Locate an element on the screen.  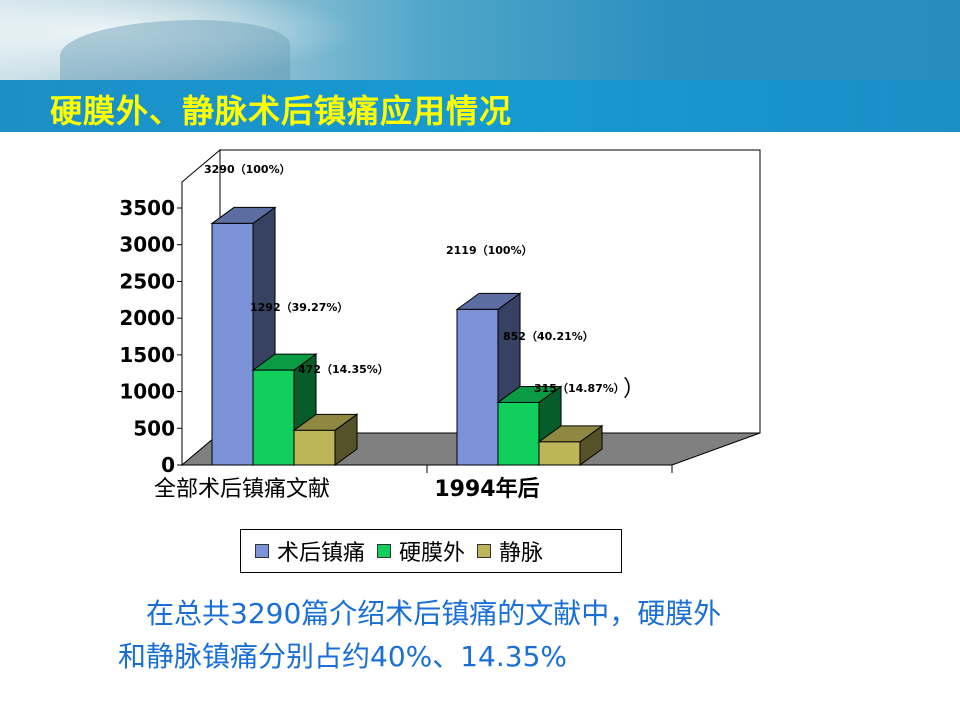
legend-item-epidural: 硬膜外 is located at coordinates (421, 551).